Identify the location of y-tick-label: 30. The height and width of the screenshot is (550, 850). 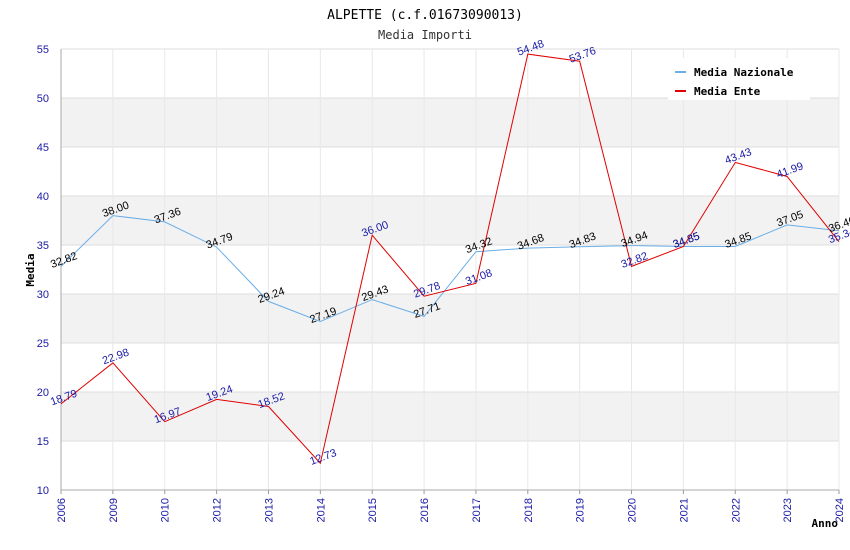
(43, 295).